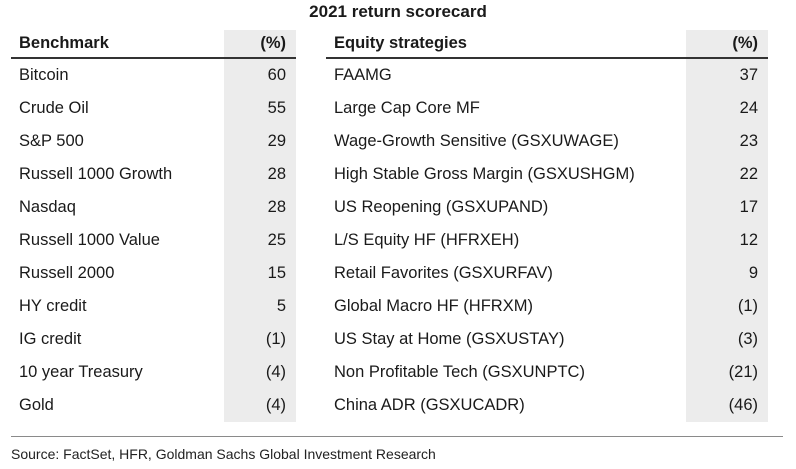  I want to click on table-row: 10 year Treasury (4), so click(153, 372).